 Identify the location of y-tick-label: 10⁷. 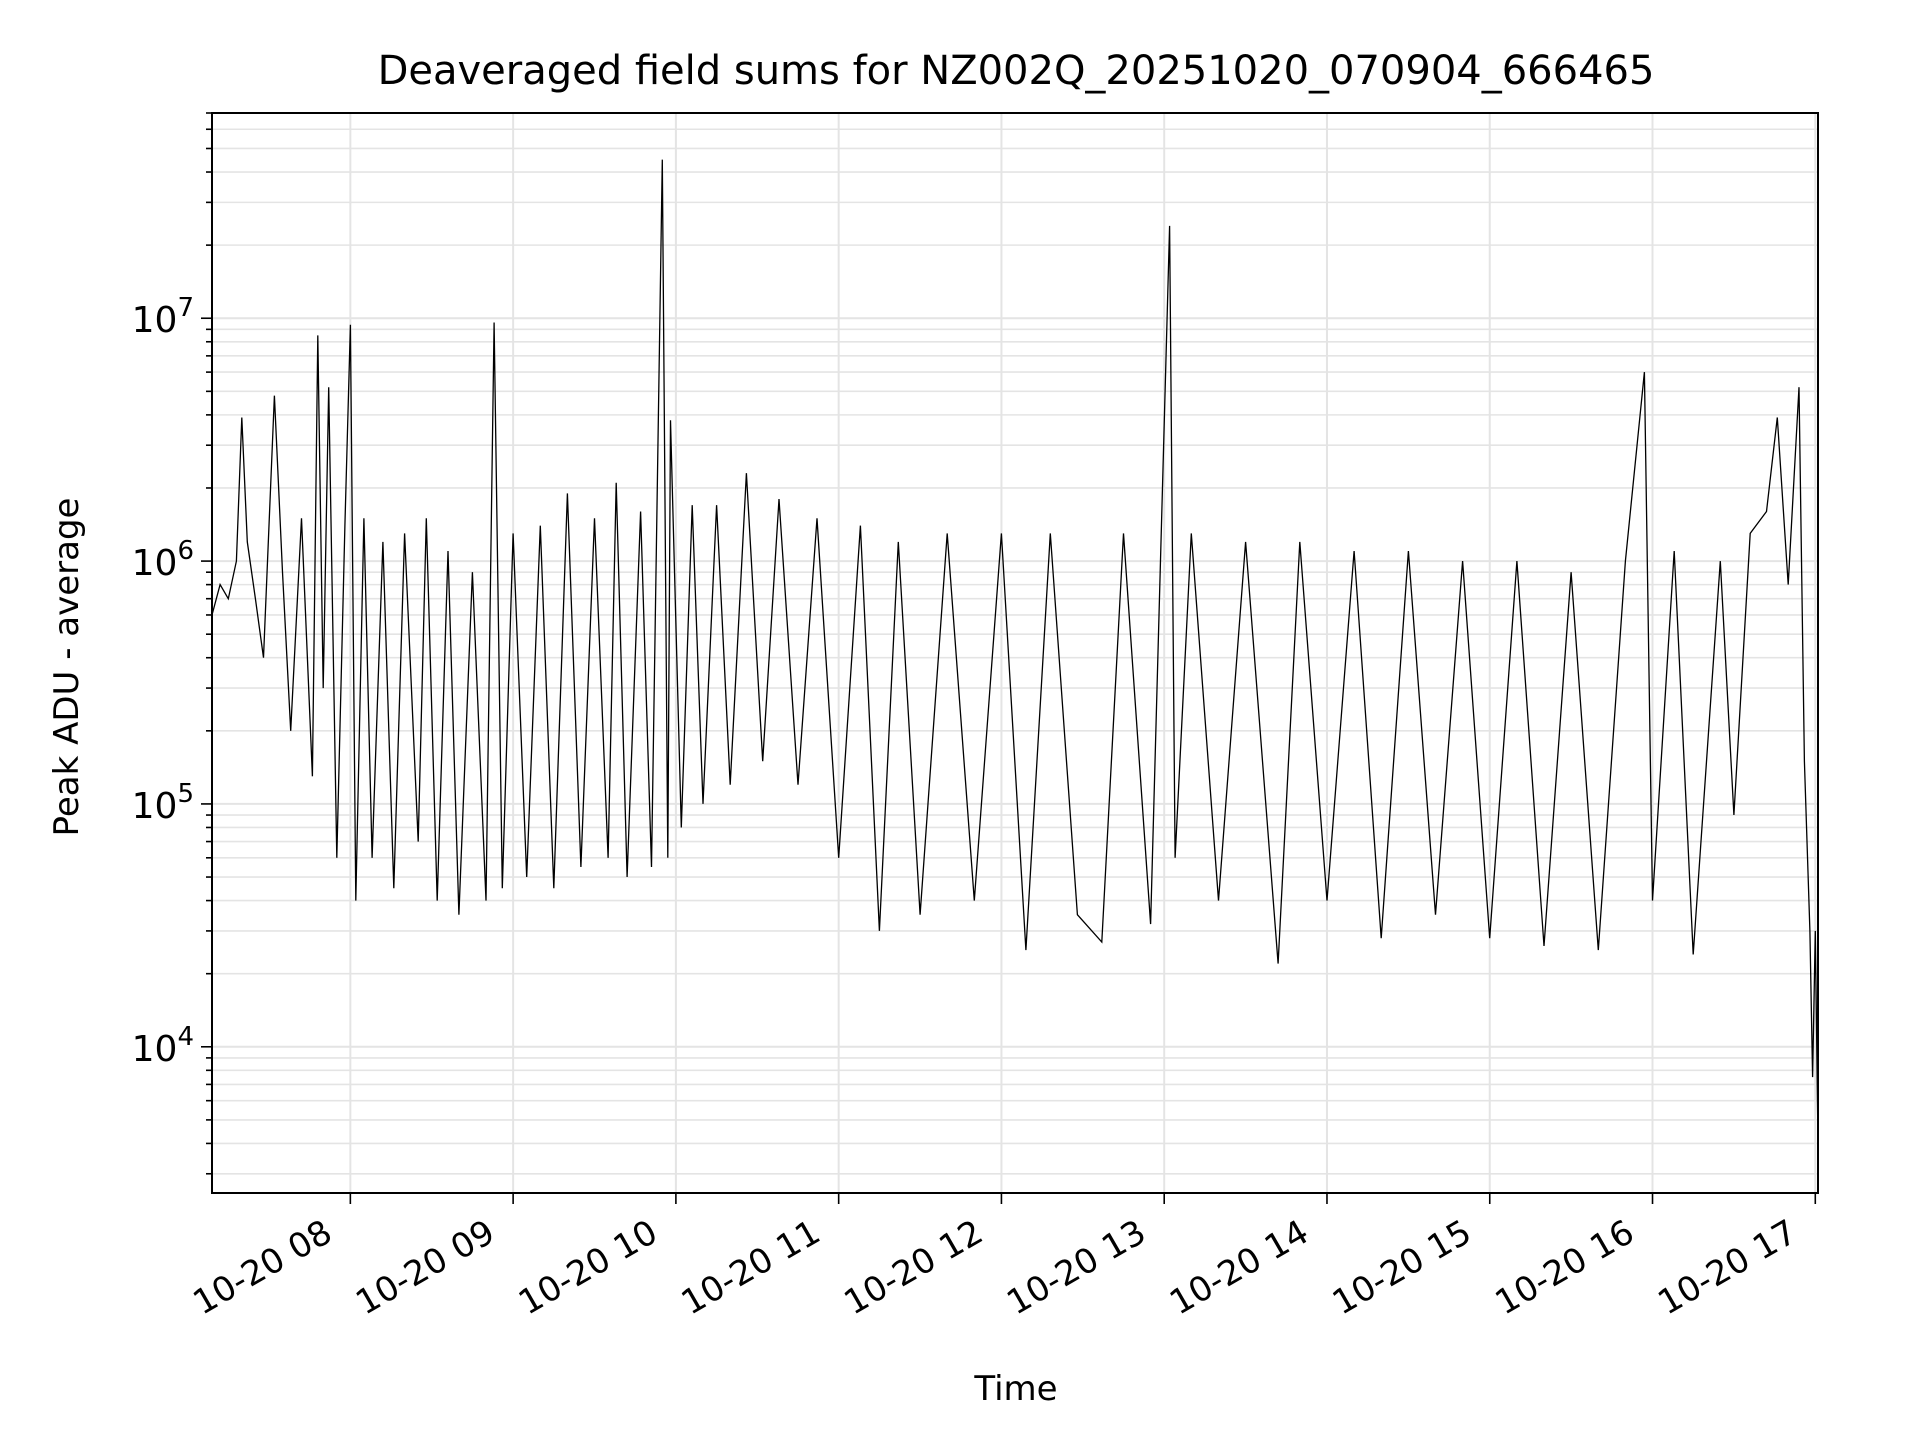
(163, 317).